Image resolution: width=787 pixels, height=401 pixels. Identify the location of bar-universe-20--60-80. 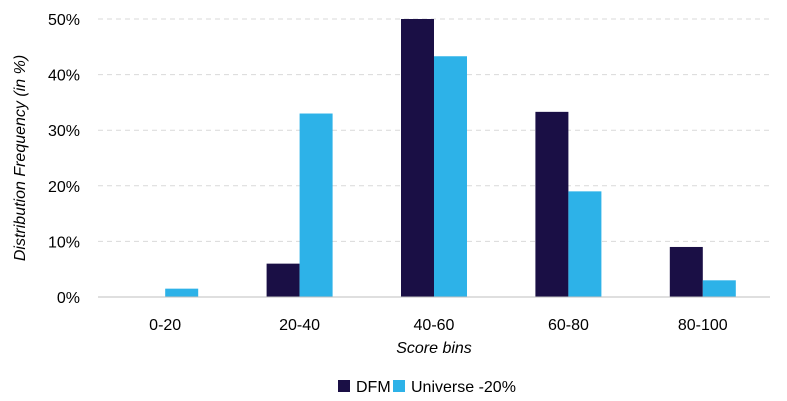
(585, 244).